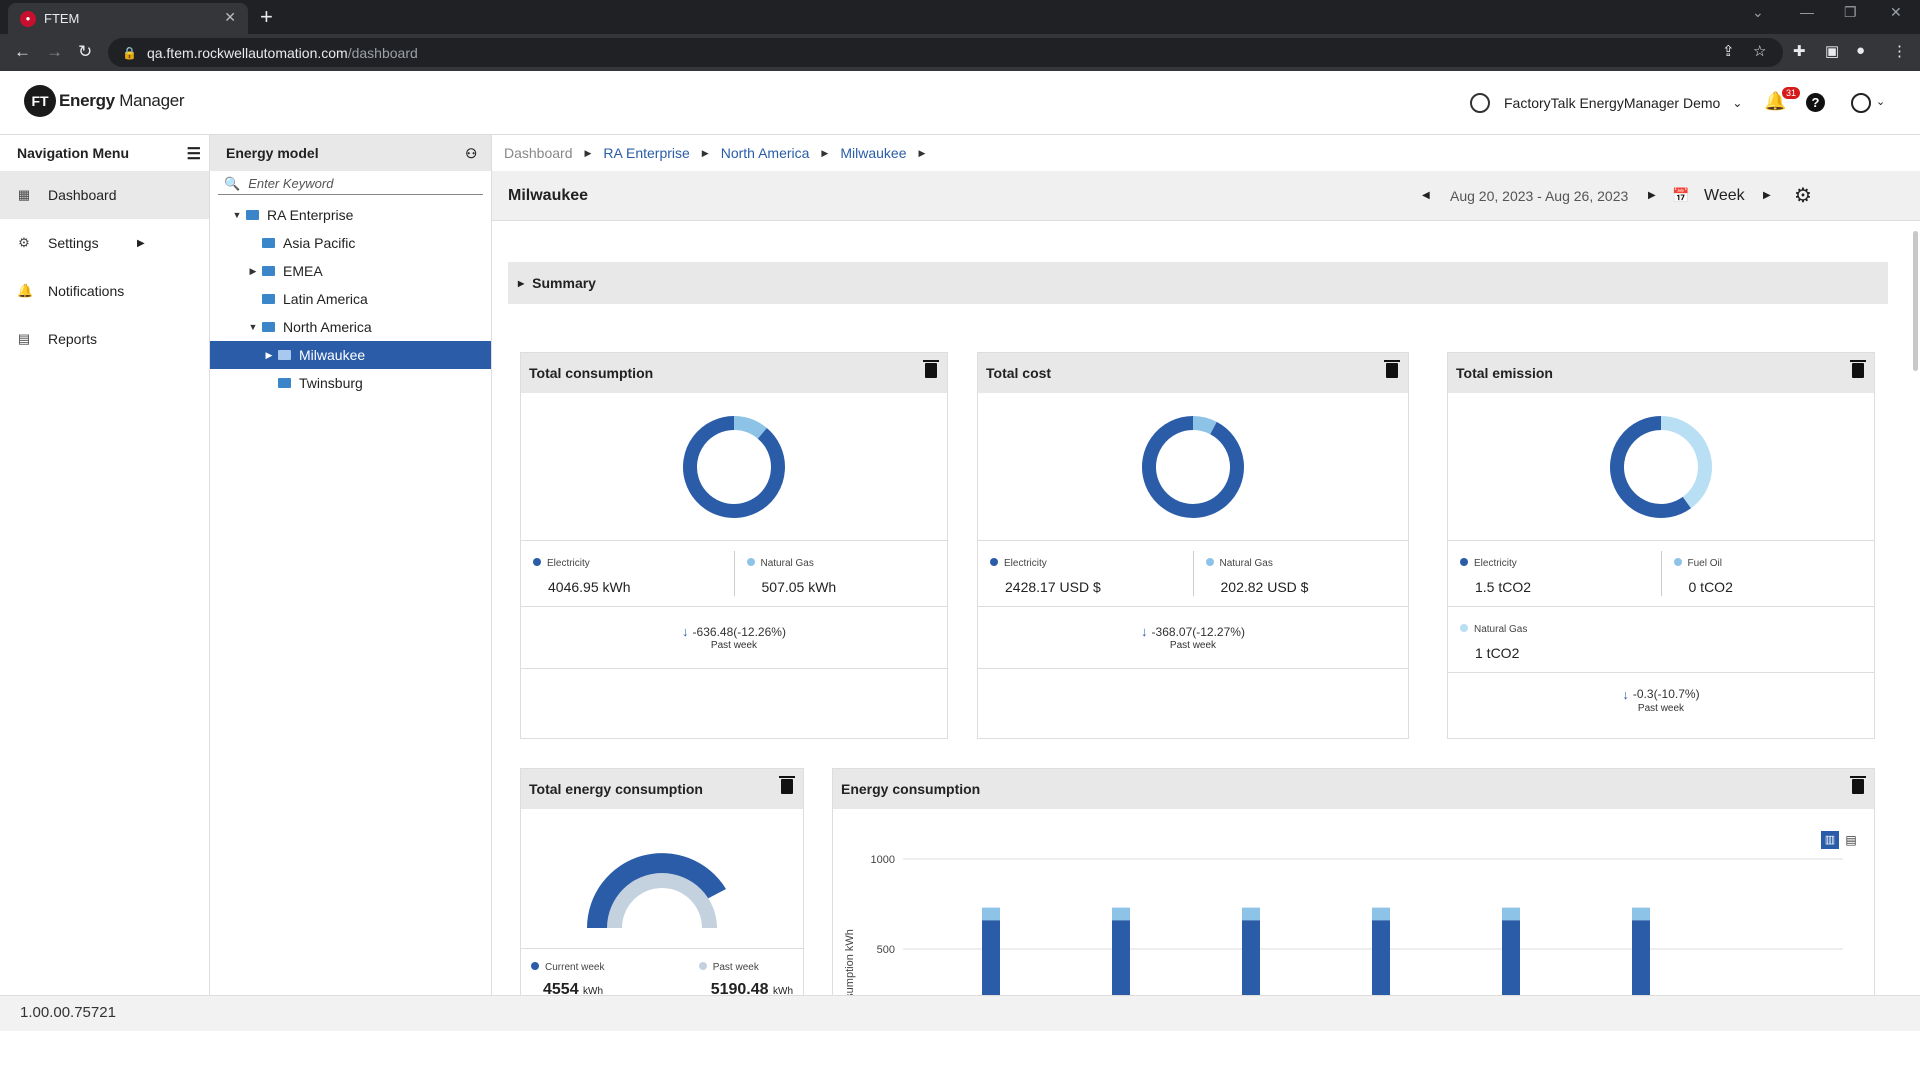 This screenshot has height=1080, width=1920. I want to click on previous-period-icon: ◀, so click(1426, 195).